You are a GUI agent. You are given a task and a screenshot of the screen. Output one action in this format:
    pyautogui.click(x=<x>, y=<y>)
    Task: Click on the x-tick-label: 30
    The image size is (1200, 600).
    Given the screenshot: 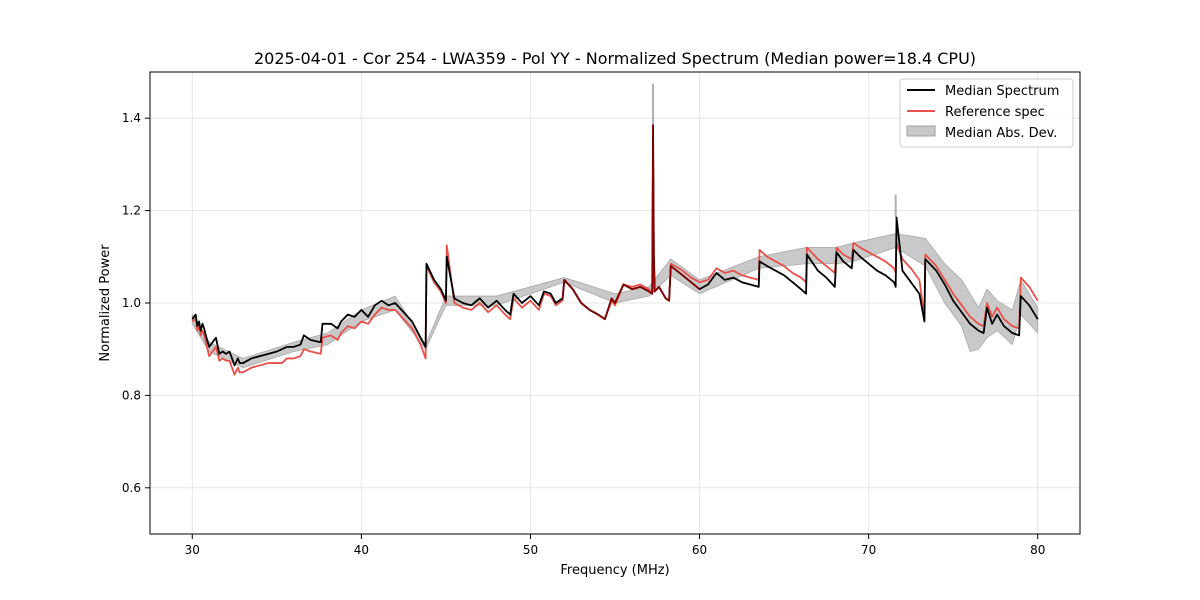 What is the action you would take?
    pyautogui.click(x=192, y=550)
    